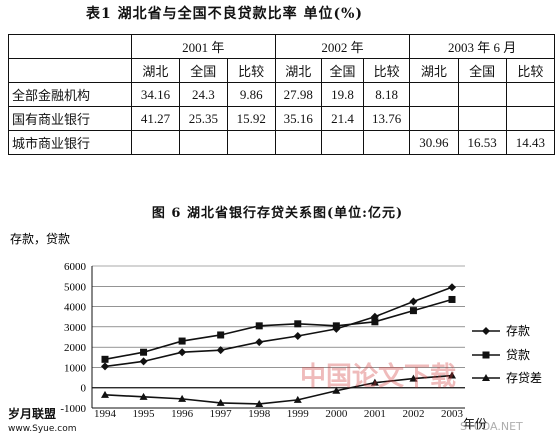 The height and width of the screenshot is (441, 555). What do you see at coordinates (524, 378) in the screenshot?
I see `legend-label-2: 存贷差` at bounding box center [524, 378].